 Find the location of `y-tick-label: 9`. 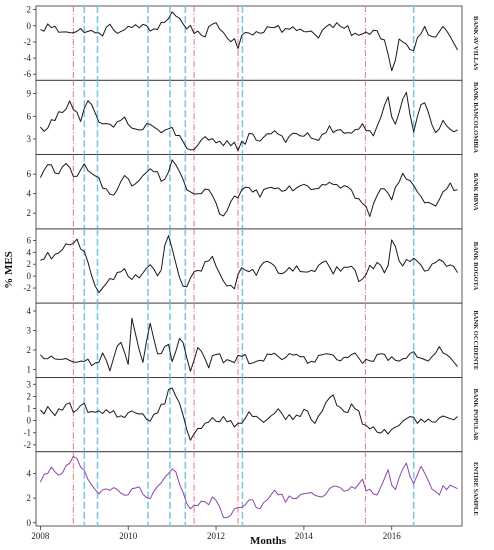

y-tick-label: 9 is located at coordinates (29, 94).